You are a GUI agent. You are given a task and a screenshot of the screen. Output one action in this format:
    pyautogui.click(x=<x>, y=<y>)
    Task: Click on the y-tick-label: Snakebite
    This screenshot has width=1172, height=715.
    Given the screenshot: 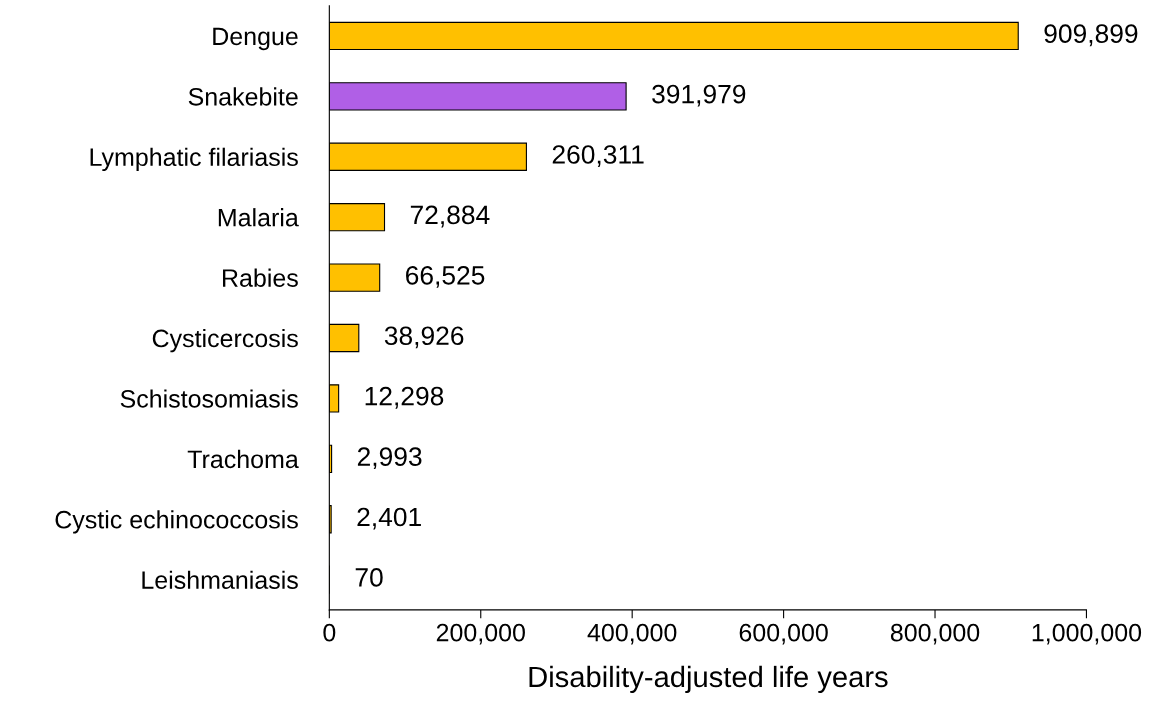 What is the action you would take?
    pyautogui.click(x=243, y=96)
    